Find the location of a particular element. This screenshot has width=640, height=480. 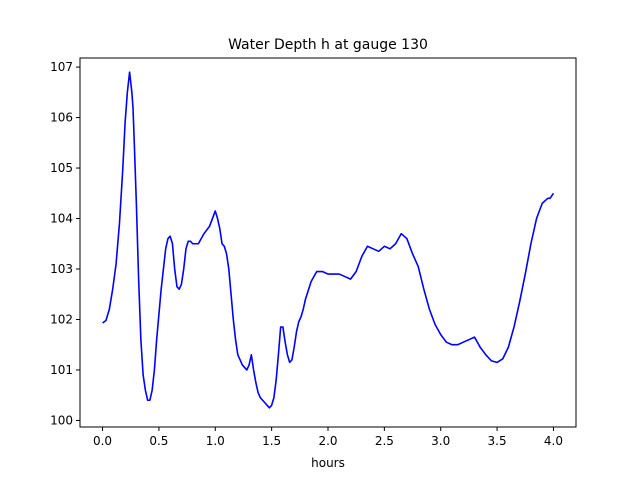

y-axis: 100 101 102 103 104 105 106 107 is located at coordinates (65, 243).